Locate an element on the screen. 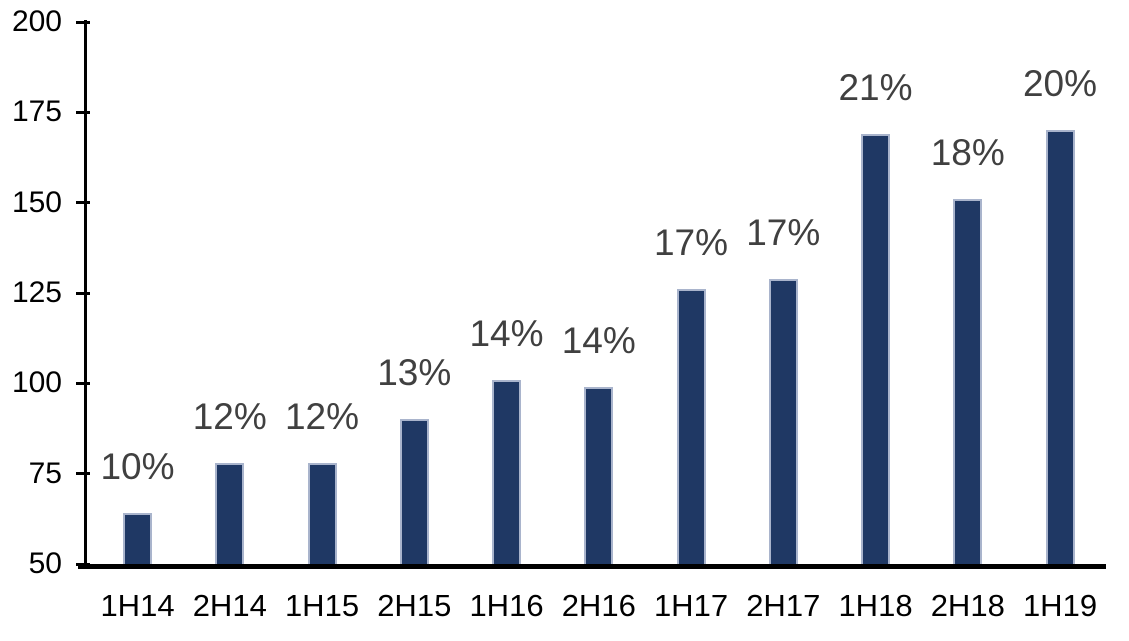 This screenshot has width=1129, height=641. y-tick-label: 175 is located at coordinates (36, 112).